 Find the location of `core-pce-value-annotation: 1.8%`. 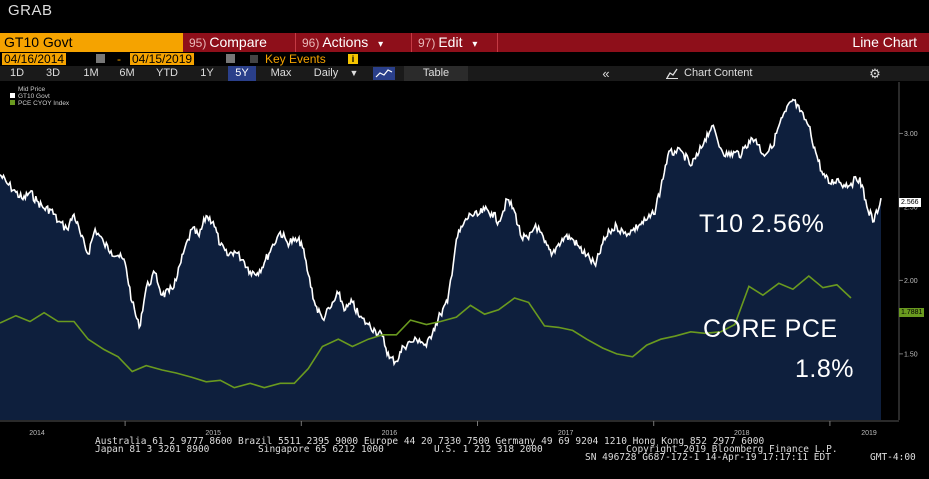

core-pce-value-annotation: 1.8% is located at coordinates (824, 369).